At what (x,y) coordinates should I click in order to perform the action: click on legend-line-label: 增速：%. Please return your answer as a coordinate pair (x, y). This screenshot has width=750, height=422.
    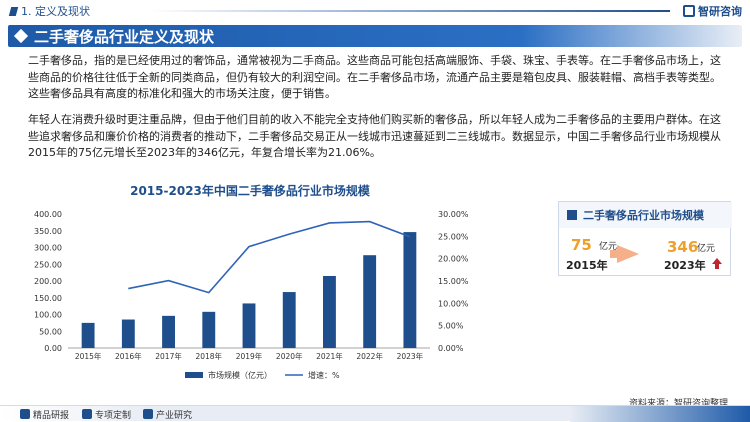
    Looking at the image, I should click on (324, 375).